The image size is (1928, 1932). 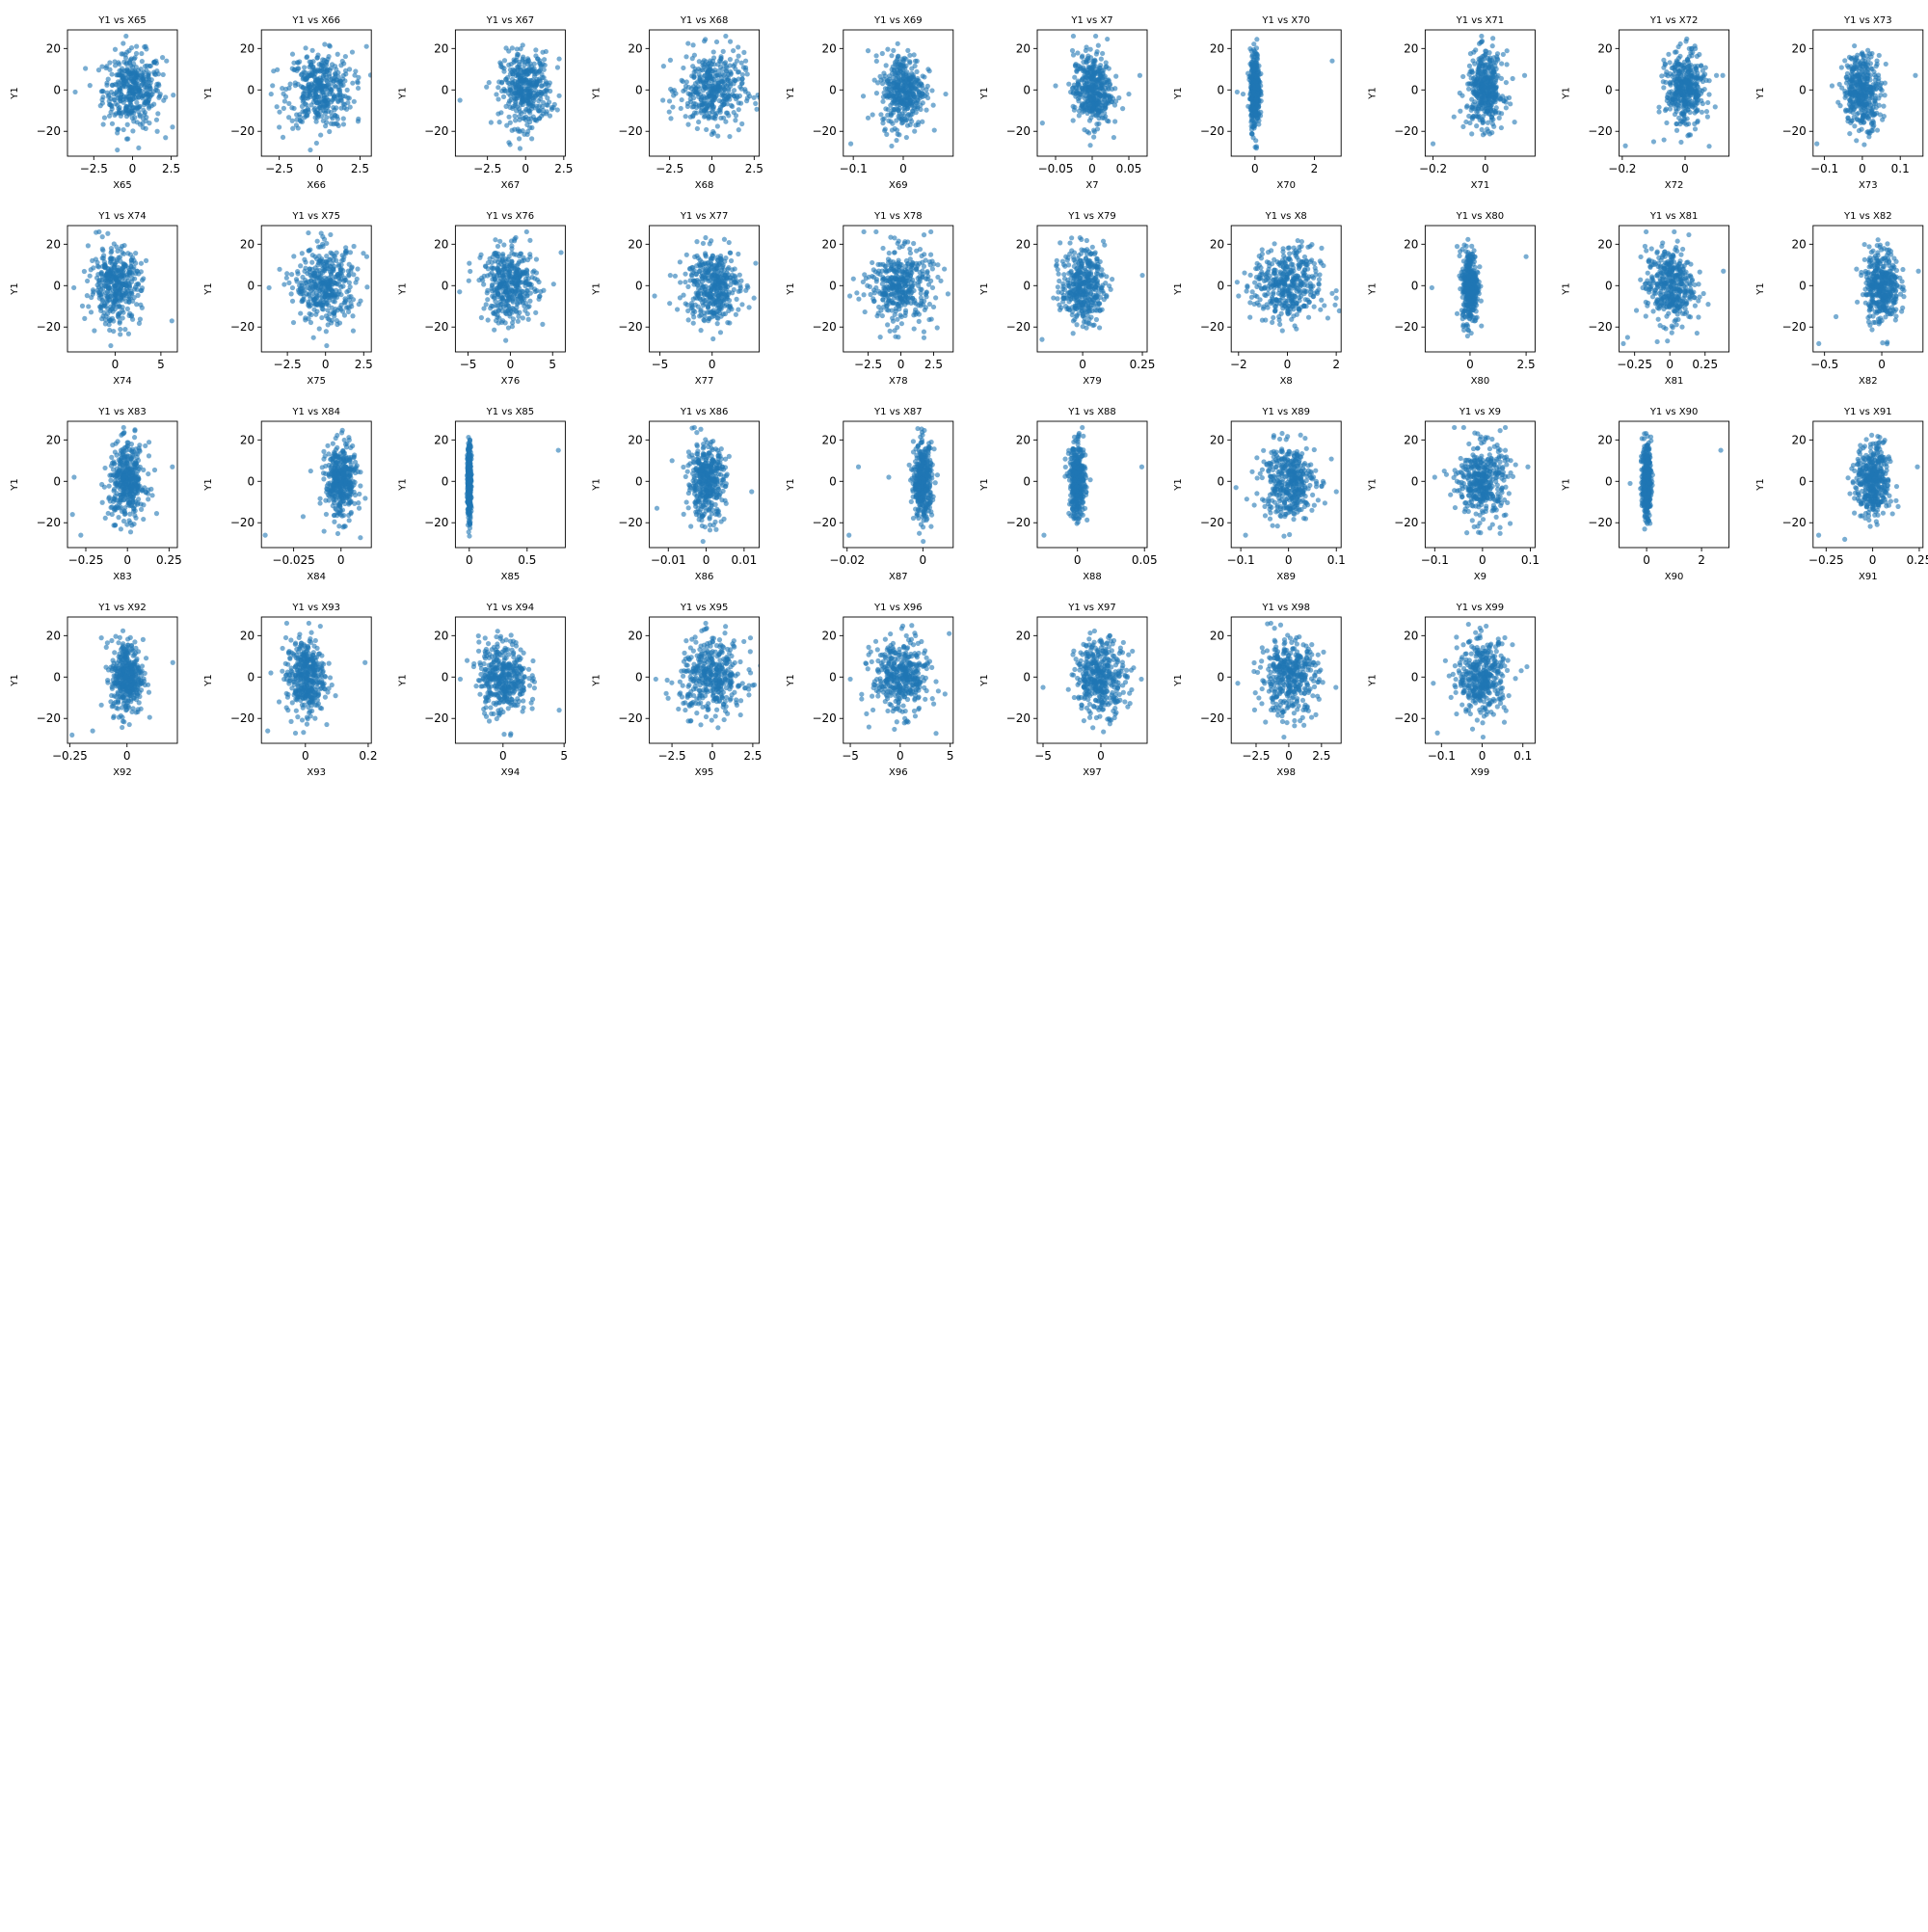 What do you see at coordinates (251, 286) in the screenshot?
I see `y-tick-label: 0` at bounding box center [251, 286].